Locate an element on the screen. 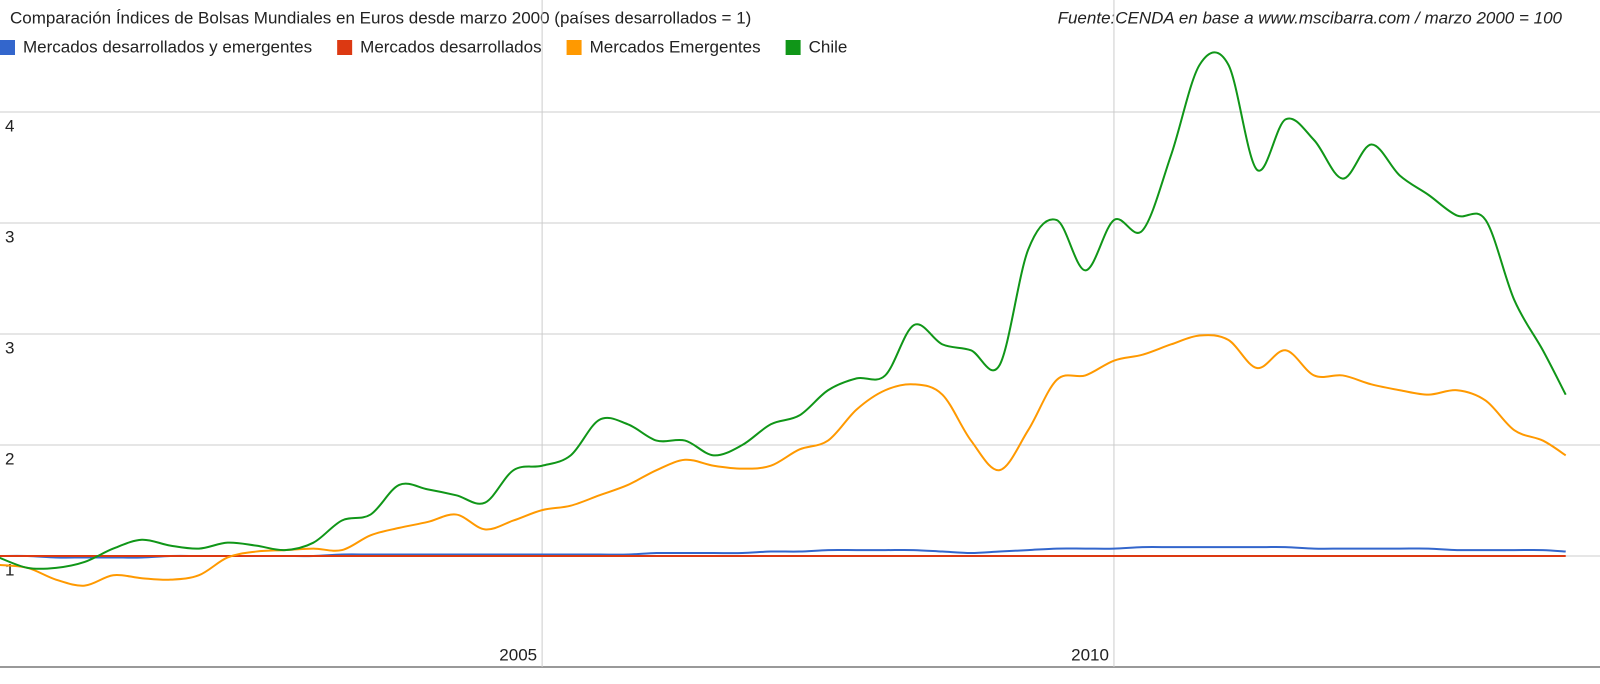 This screenshot has width=1600, height=684. y-tick-label: 2 is located at coordinates (9, 458).